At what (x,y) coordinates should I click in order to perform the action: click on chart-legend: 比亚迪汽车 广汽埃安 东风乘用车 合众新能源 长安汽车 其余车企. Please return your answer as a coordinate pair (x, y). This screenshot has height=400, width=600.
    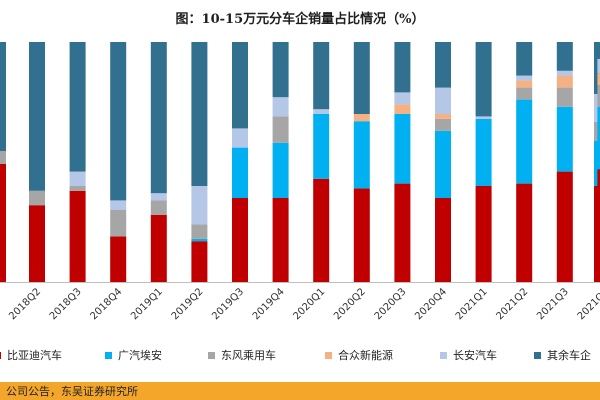
    Looking at the image, I should click on (300, 355).